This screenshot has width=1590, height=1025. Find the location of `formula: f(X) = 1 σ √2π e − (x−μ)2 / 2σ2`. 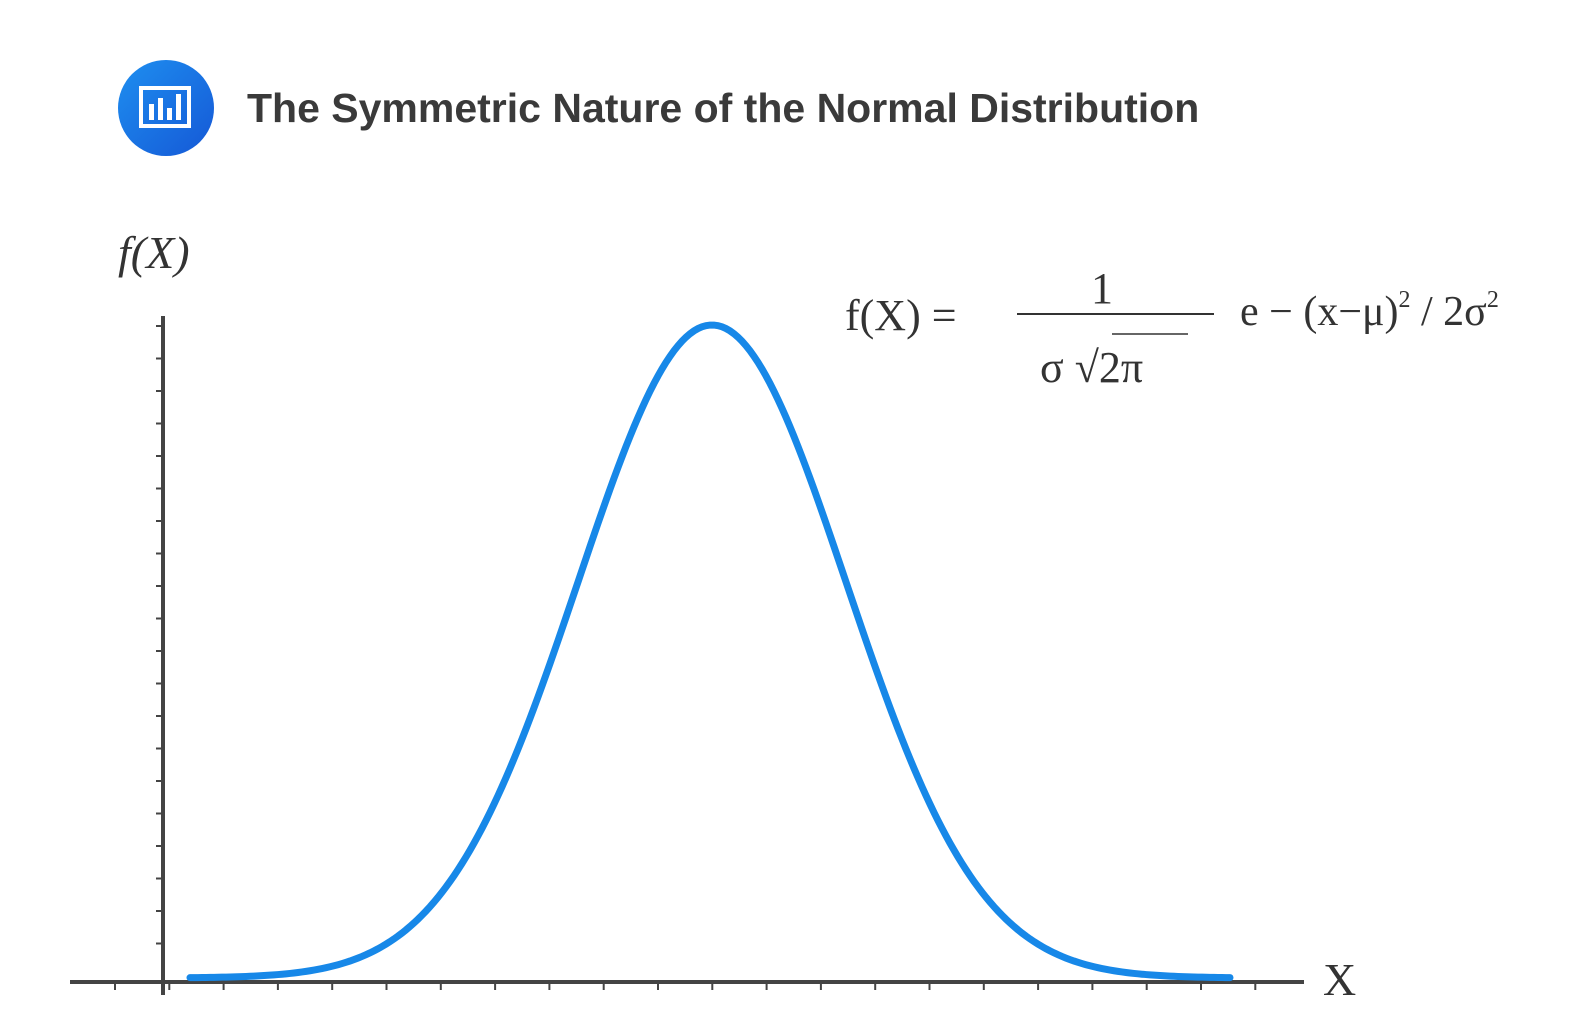

formula: f(X) = 1 σ √2π e − (x−μ)2 / 2σ2 is located at coordinates (1172, 328).